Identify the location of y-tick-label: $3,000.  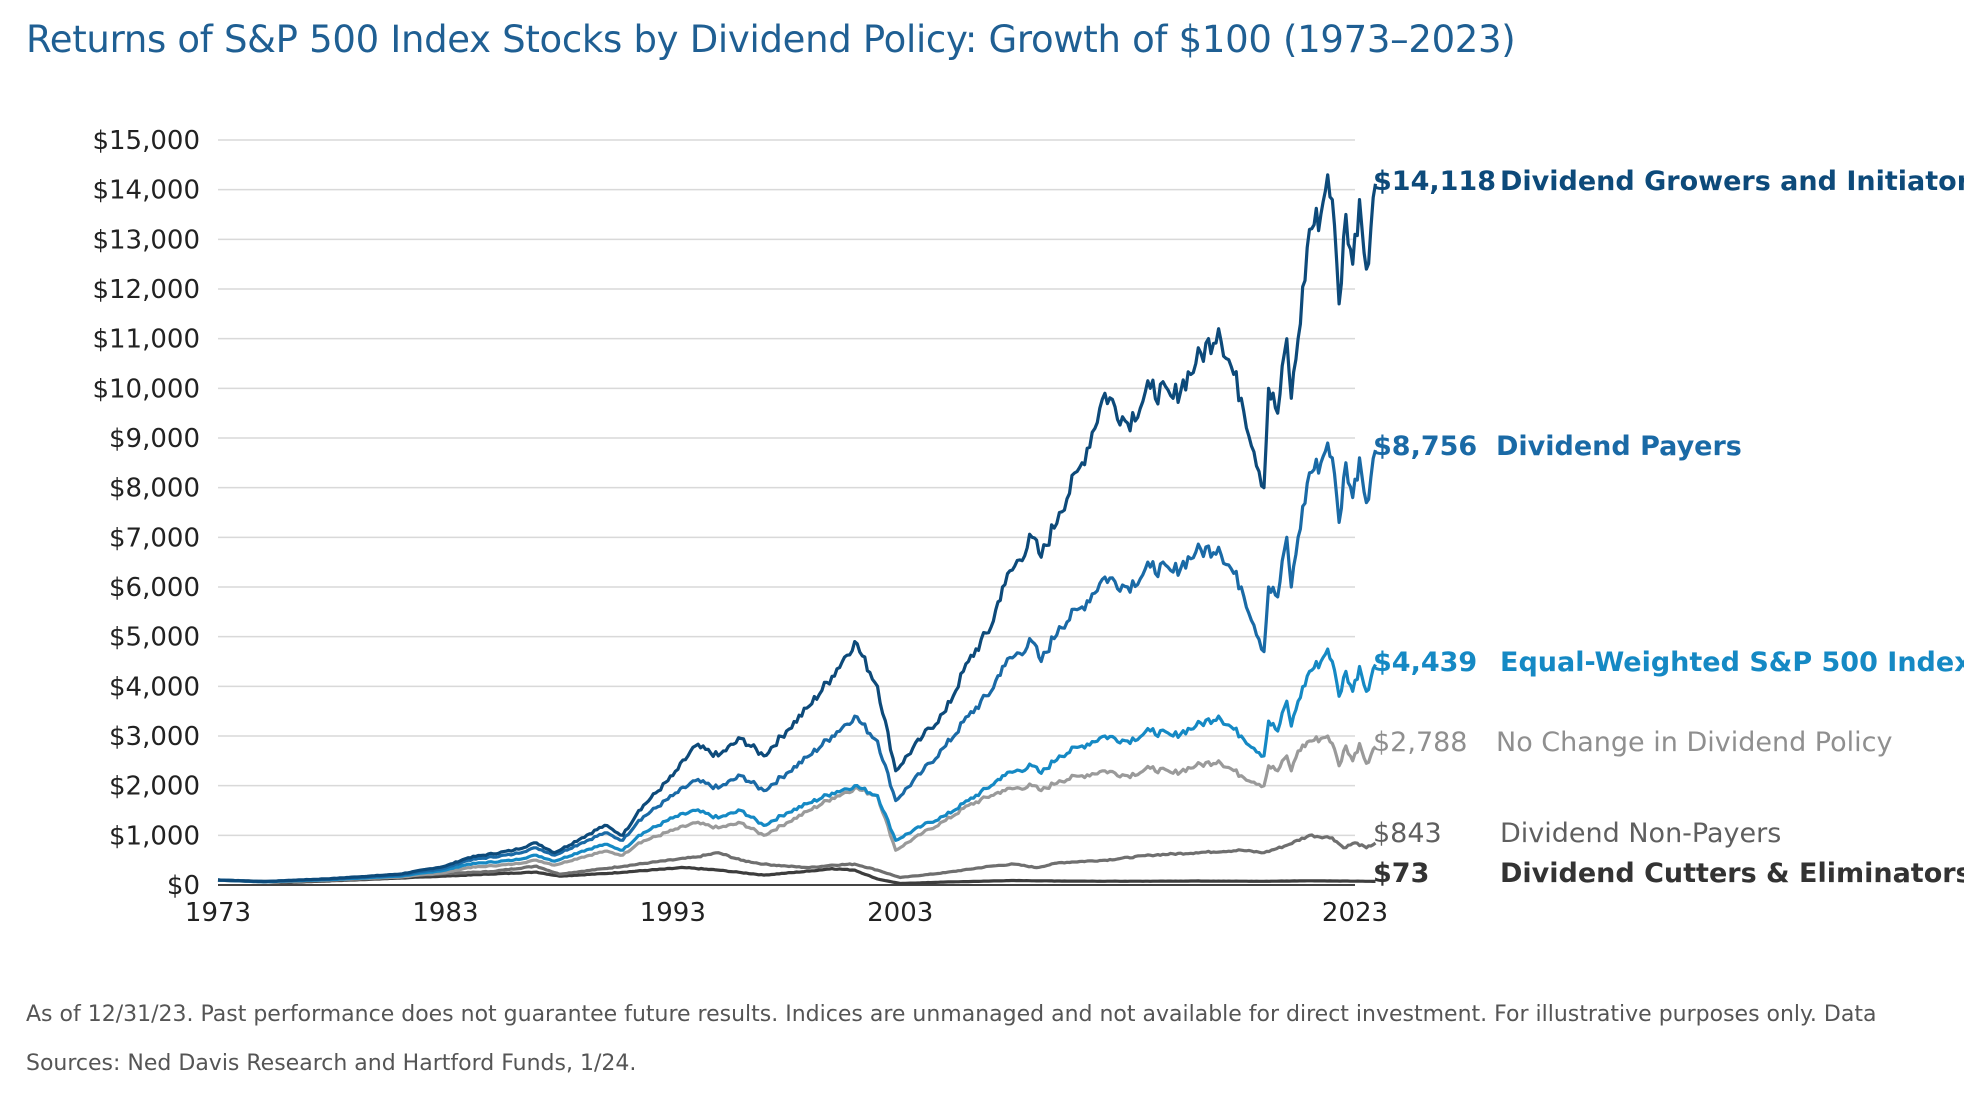
(154, 737).